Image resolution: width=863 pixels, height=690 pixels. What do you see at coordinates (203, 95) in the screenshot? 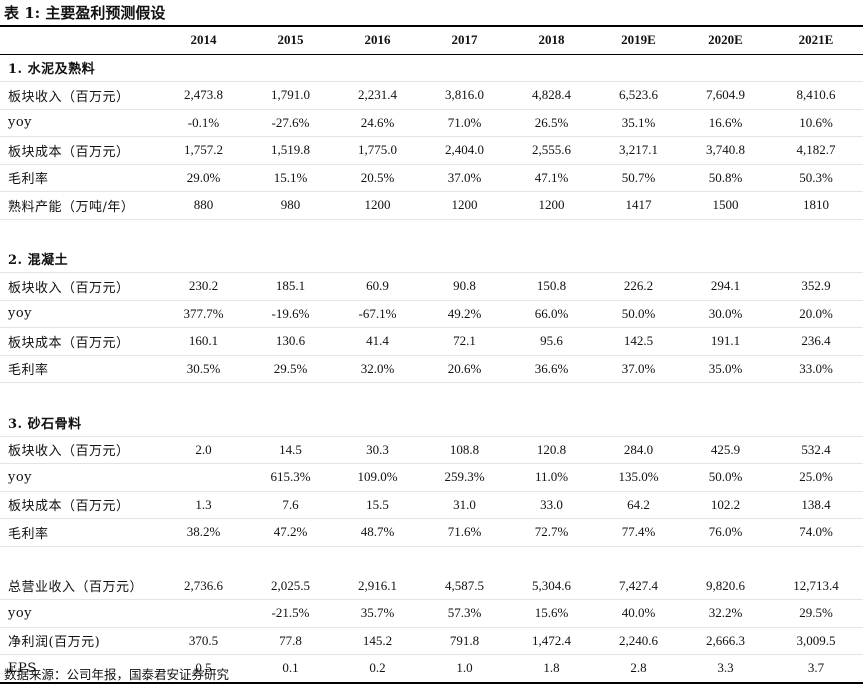
I see `value-cell: 2,473.8` at bounding box center [203, 95].